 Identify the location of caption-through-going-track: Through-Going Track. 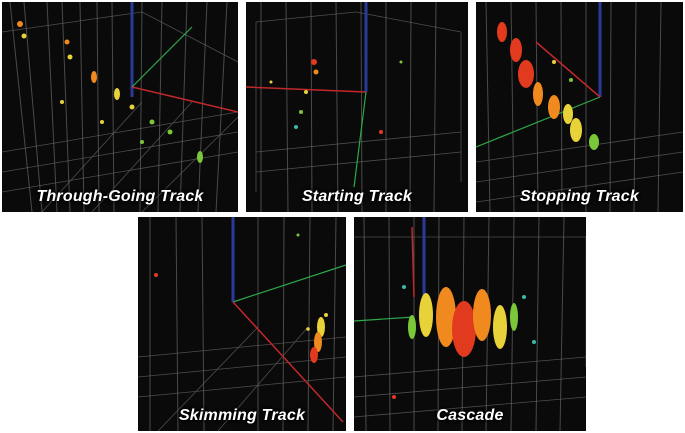
(120, 196).